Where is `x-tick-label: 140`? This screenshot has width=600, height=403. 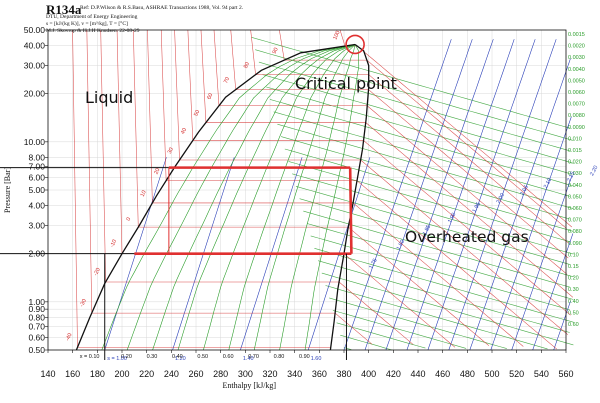
x-tick-label: 140 is located at coordinates (47, 374).